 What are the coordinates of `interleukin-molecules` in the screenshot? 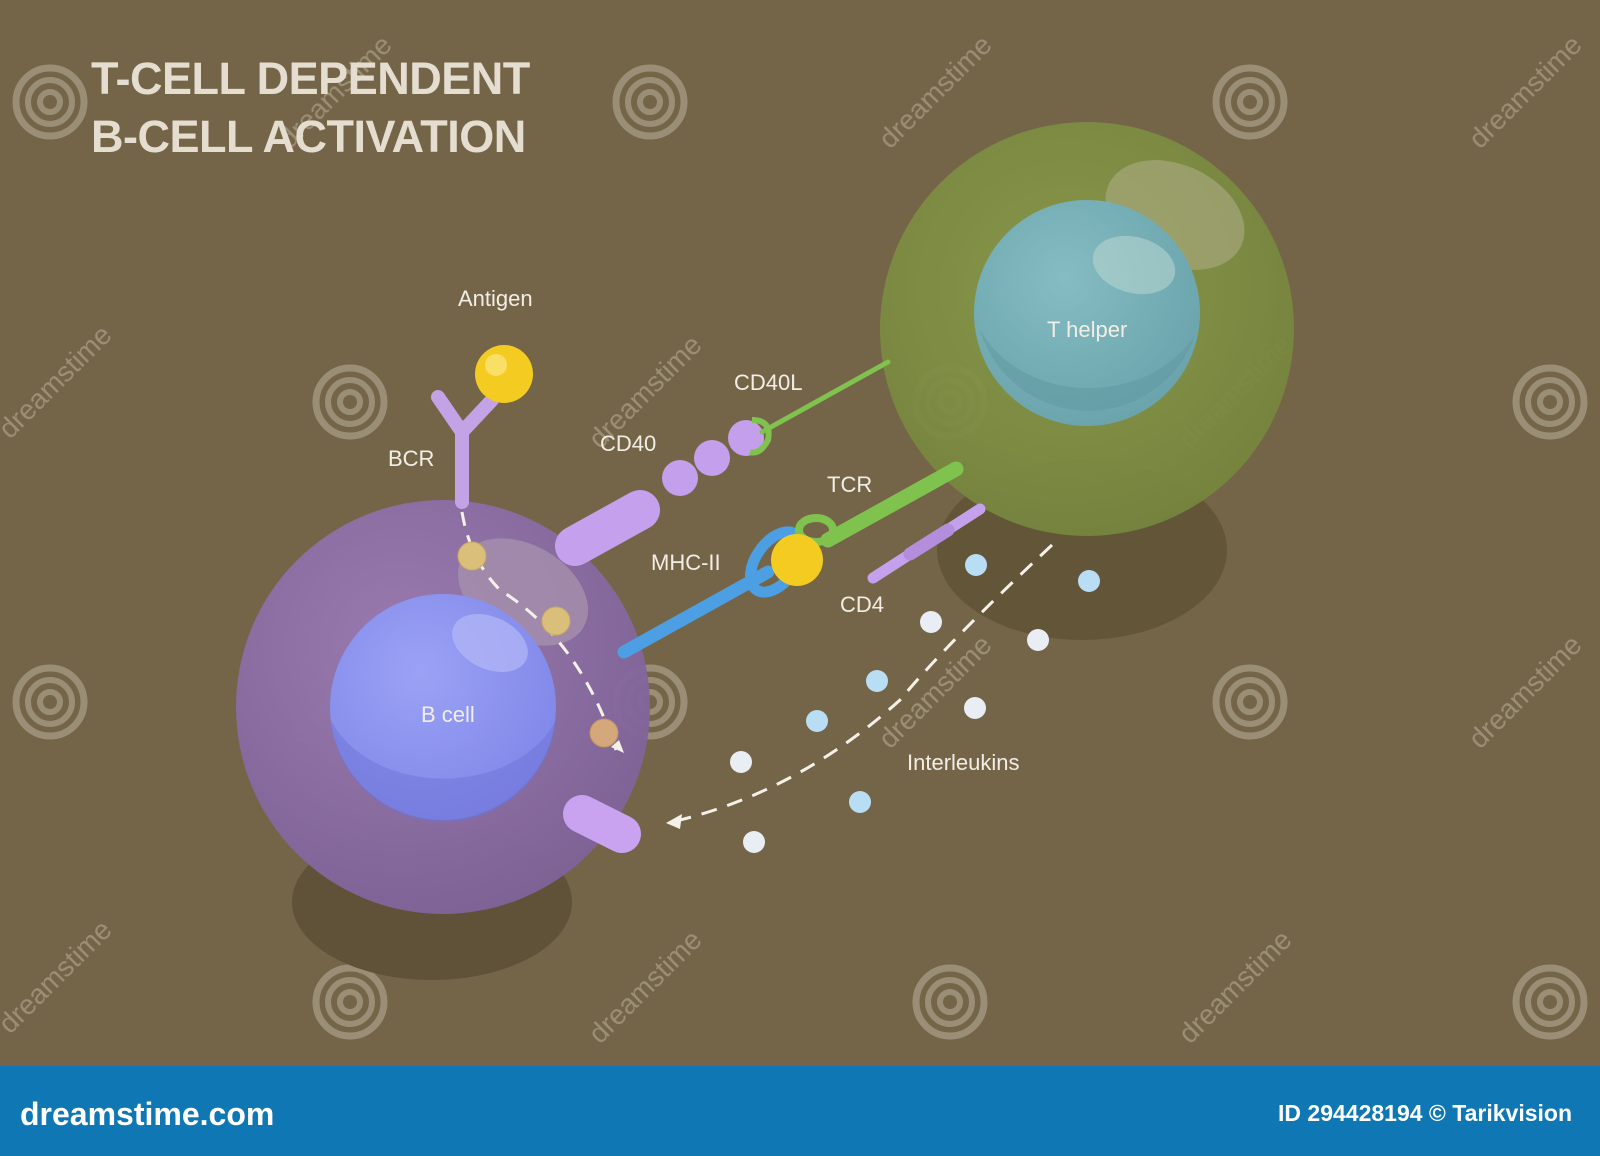 It's located at (915, 703).